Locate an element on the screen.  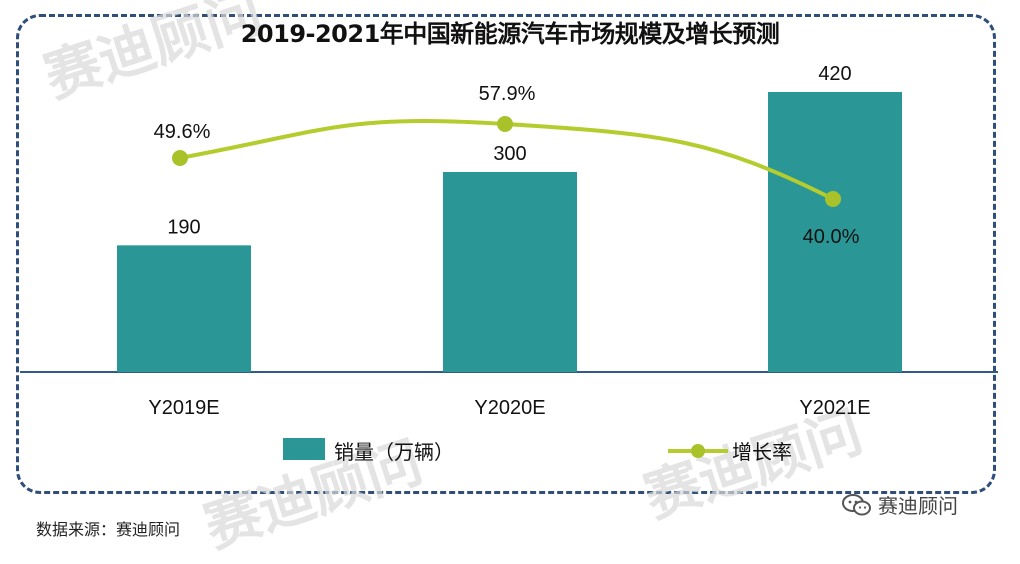
growth-rate-label: 49.6% is located at coordinates (182, 132).